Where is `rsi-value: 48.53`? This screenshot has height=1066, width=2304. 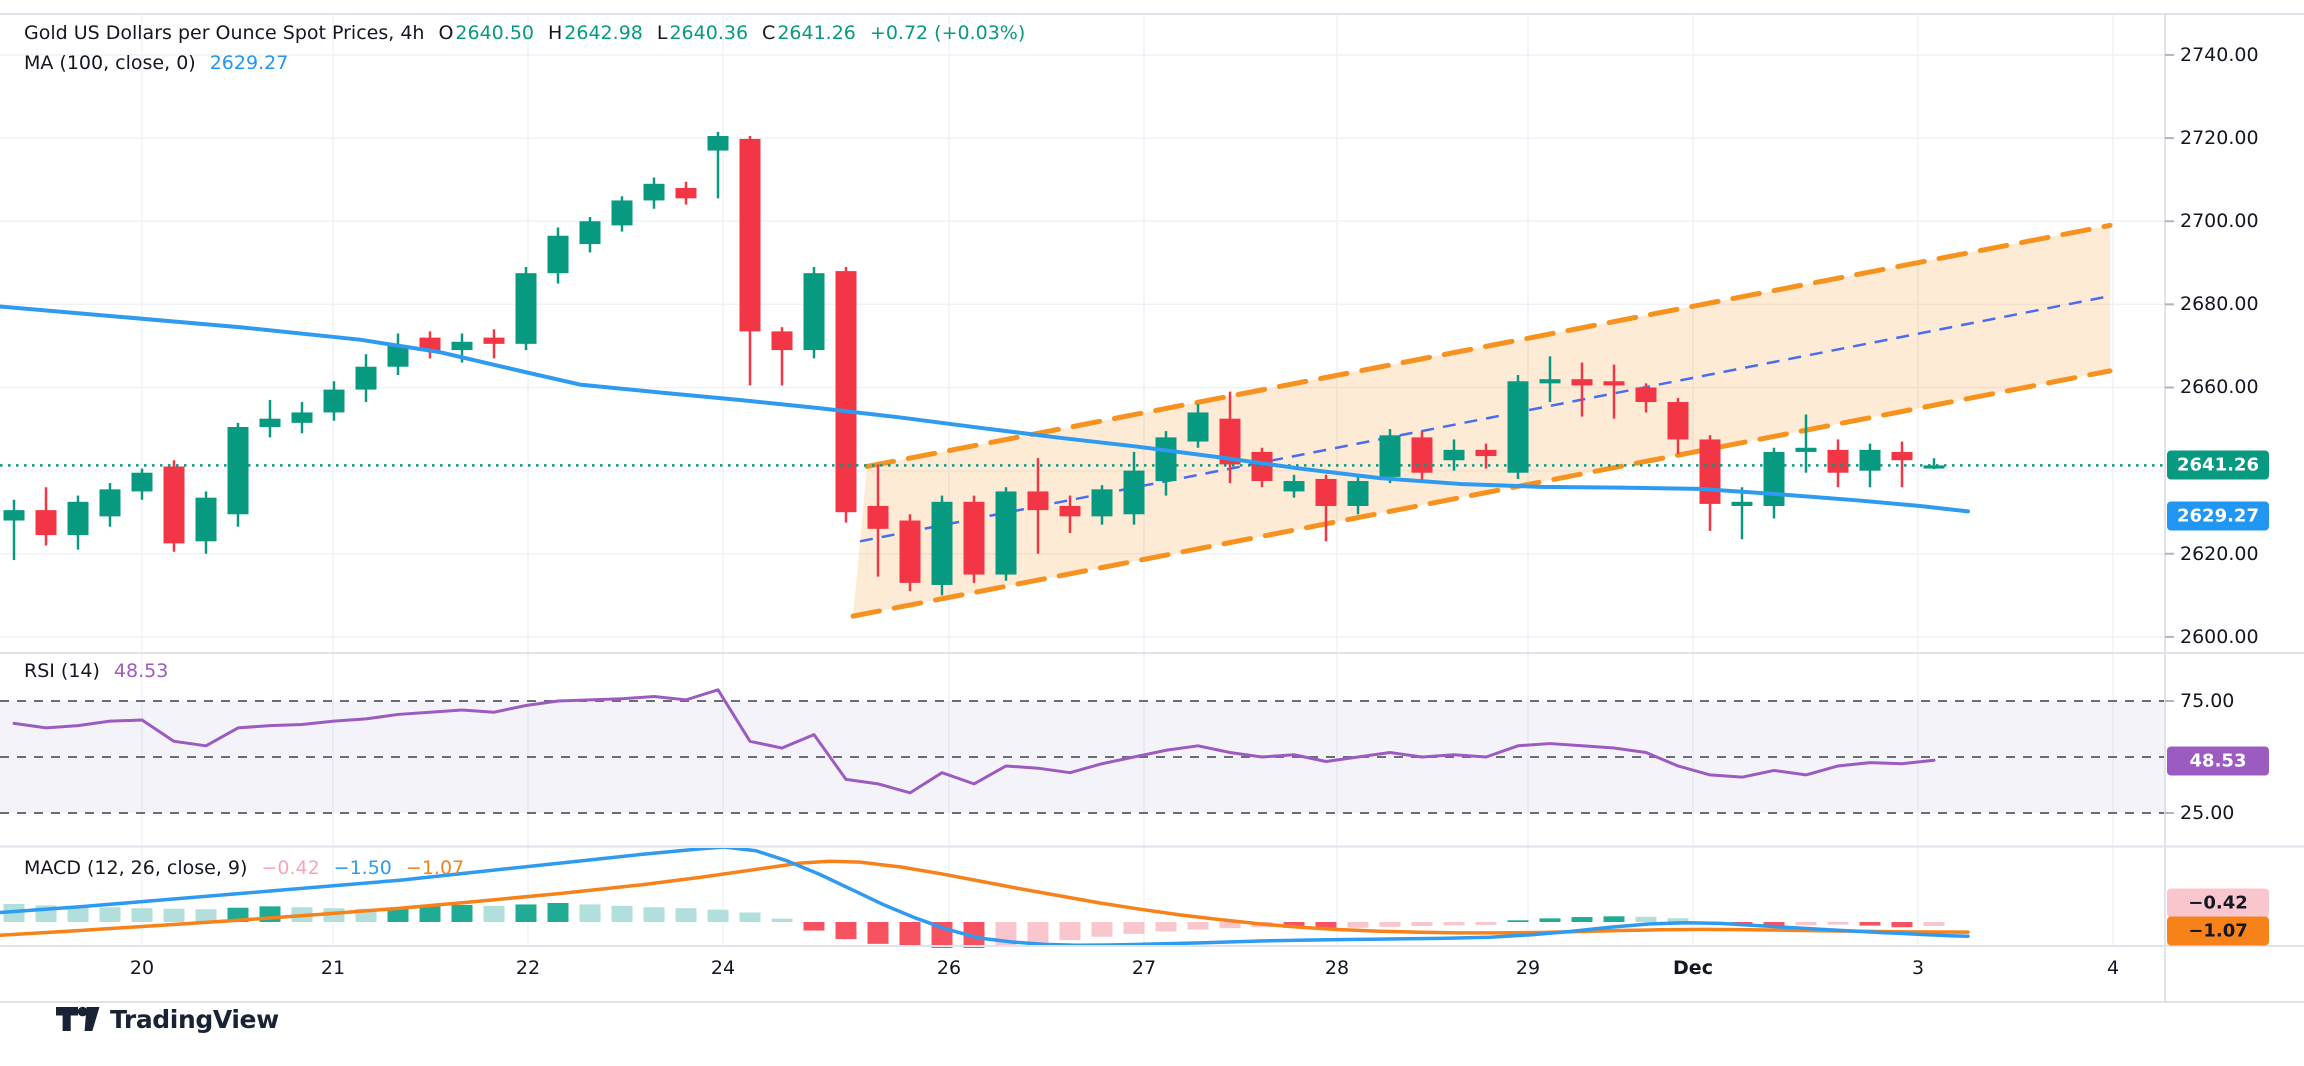
rsi-value: 48.53 is located at coordinates (141, 671).